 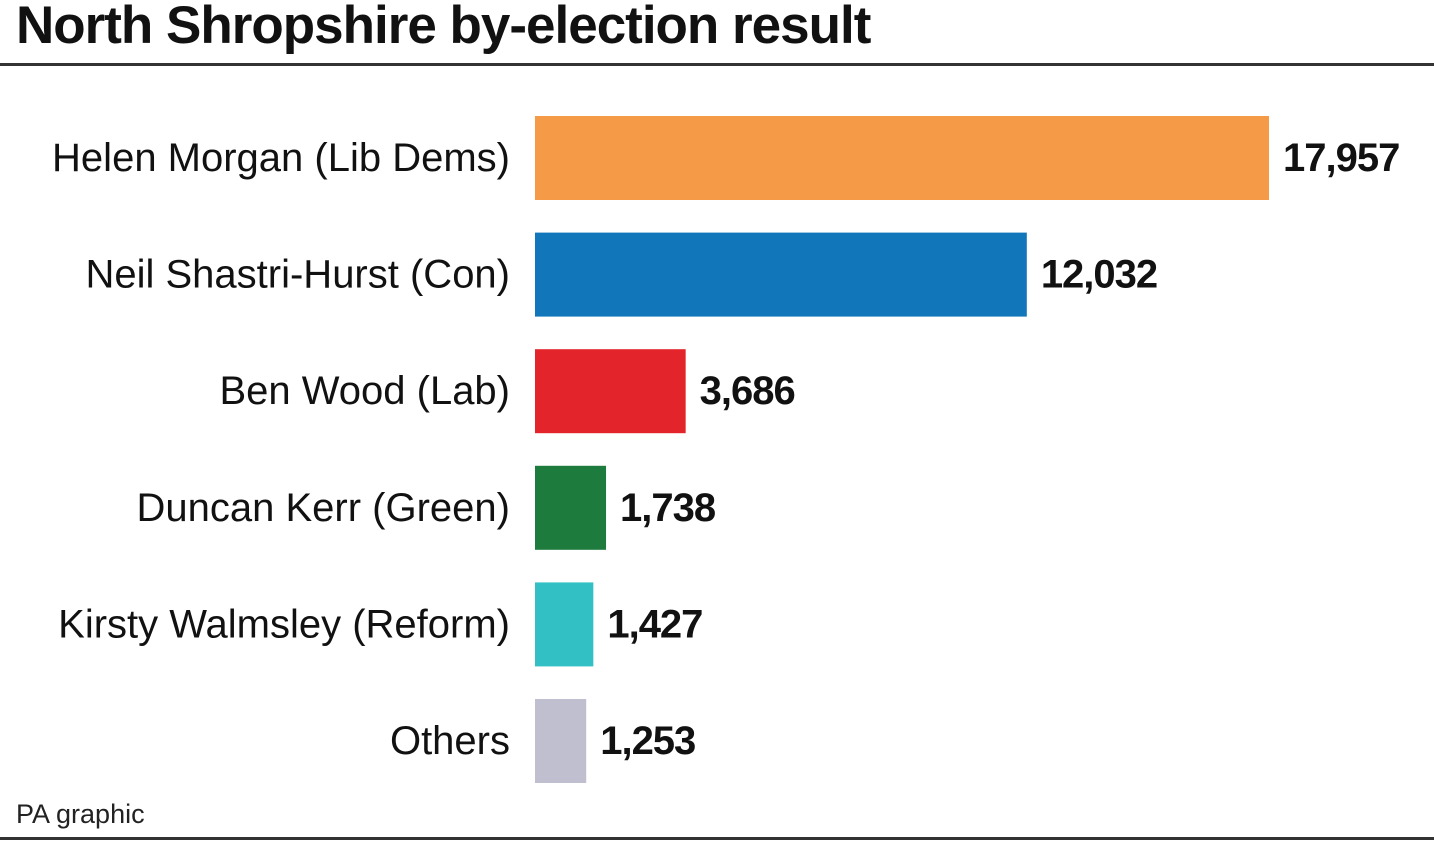 I want to click on value-label: 1,738, so click(x=668, y=508).